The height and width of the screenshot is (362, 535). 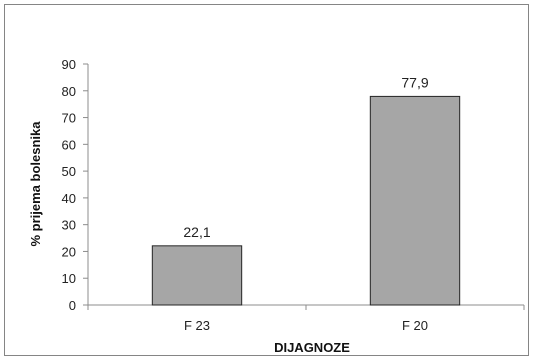 I want to click on x-tick-label: F 20, so click(x=415, y=325).